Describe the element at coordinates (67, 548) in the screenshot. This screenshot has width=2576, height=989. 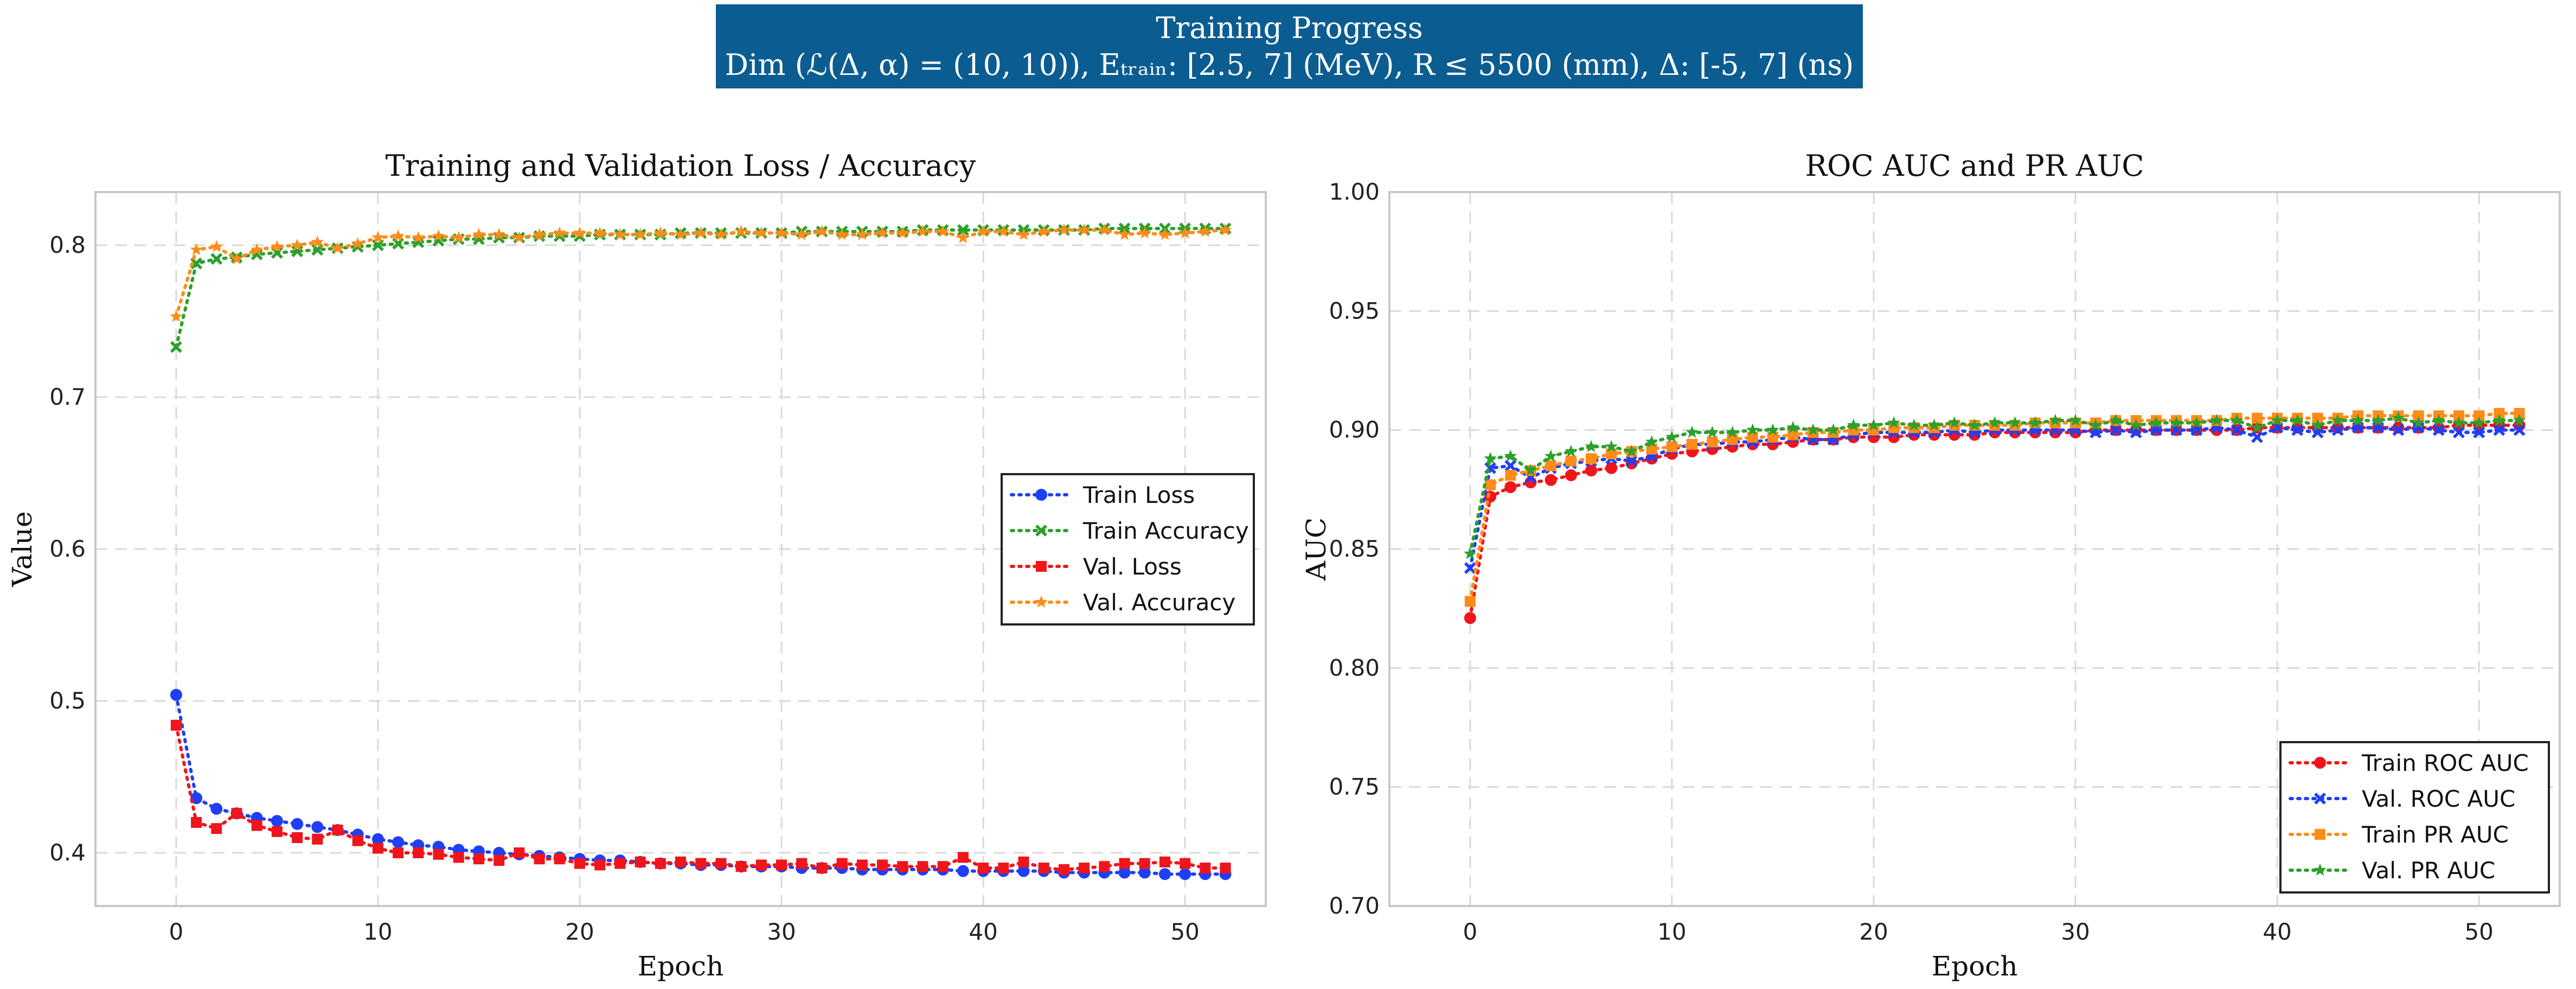
I see `y-tick-label: 0.6` at that location.